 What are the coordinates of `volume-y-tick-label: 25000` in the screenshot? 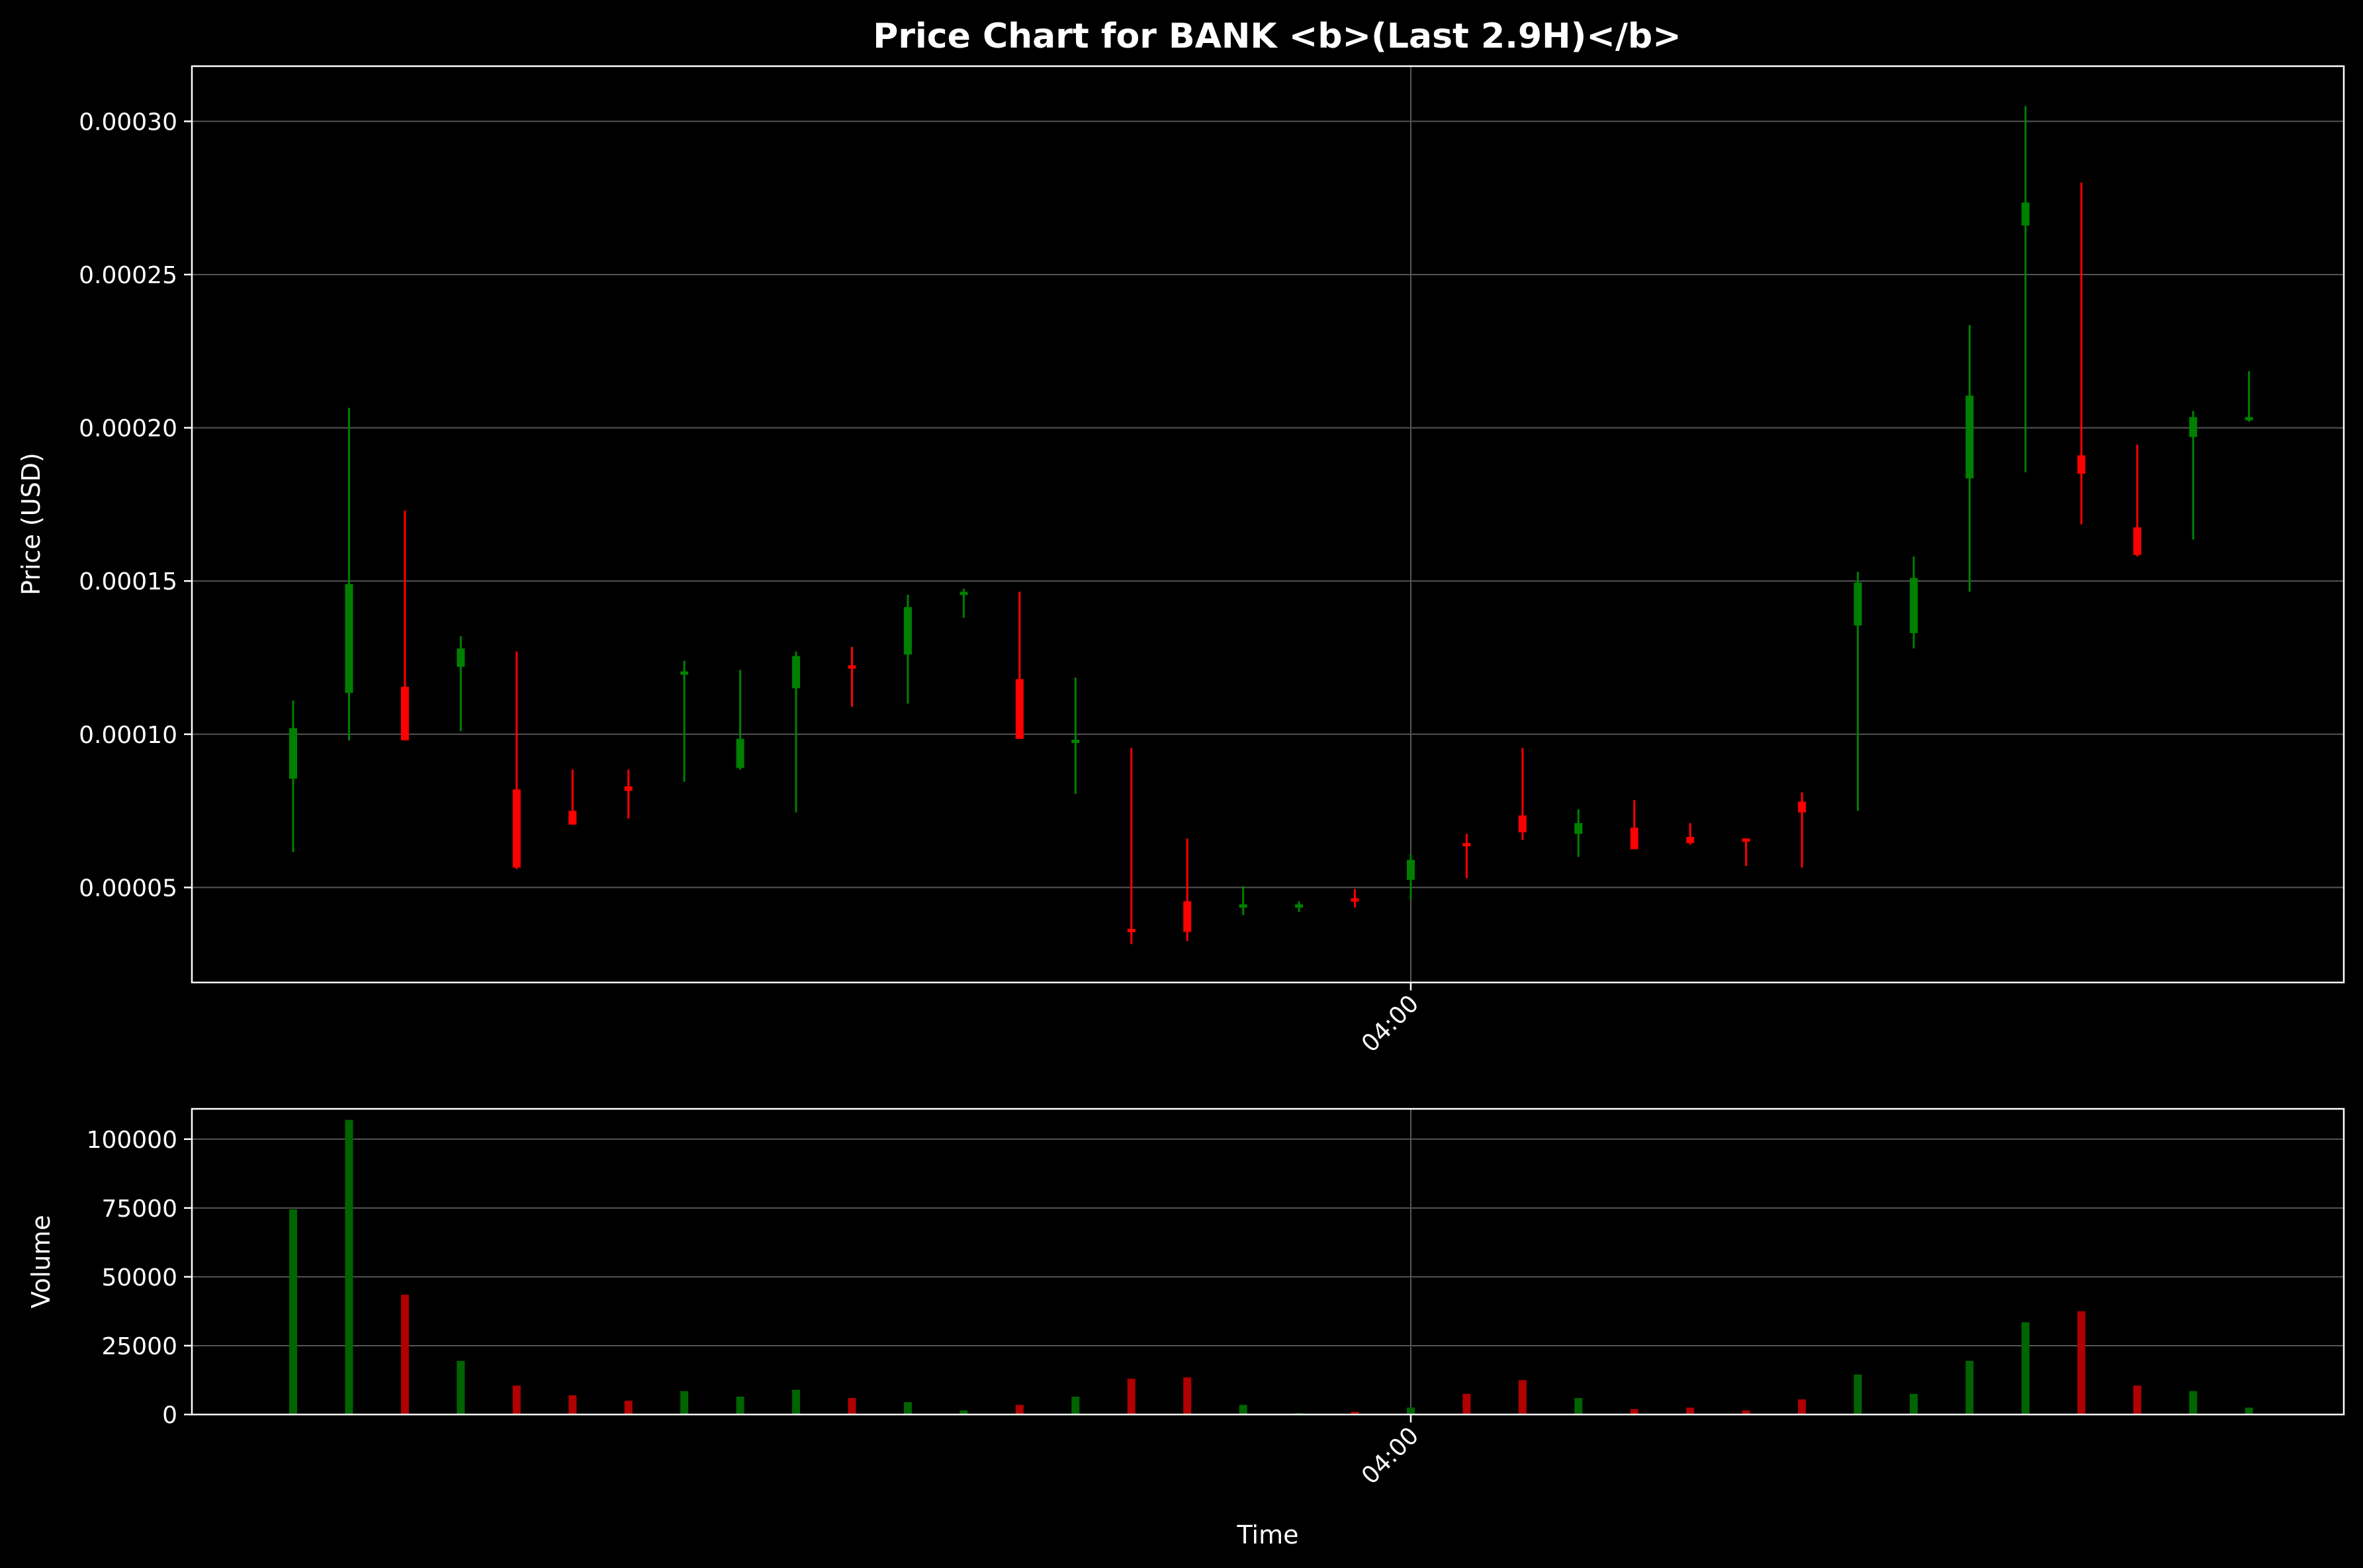 It's located at (139, 1347).